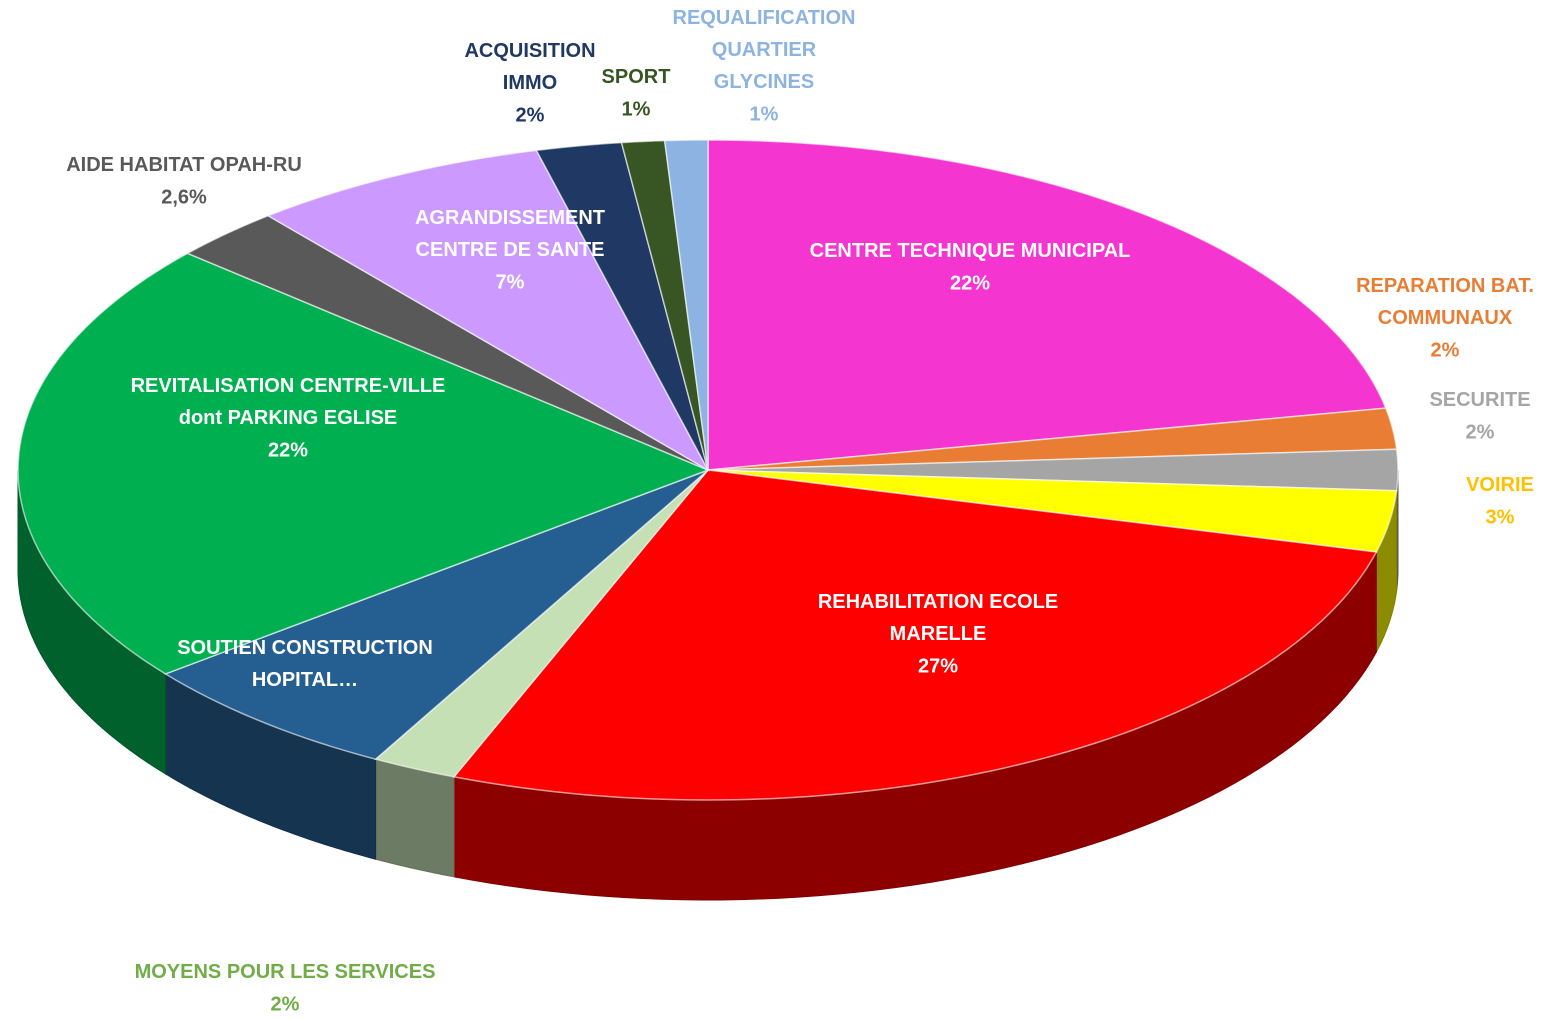  Describe the element at coordinates (938, 602) in the screenshot. I see `label-line: REHABILITATION ECOLE` at that location.